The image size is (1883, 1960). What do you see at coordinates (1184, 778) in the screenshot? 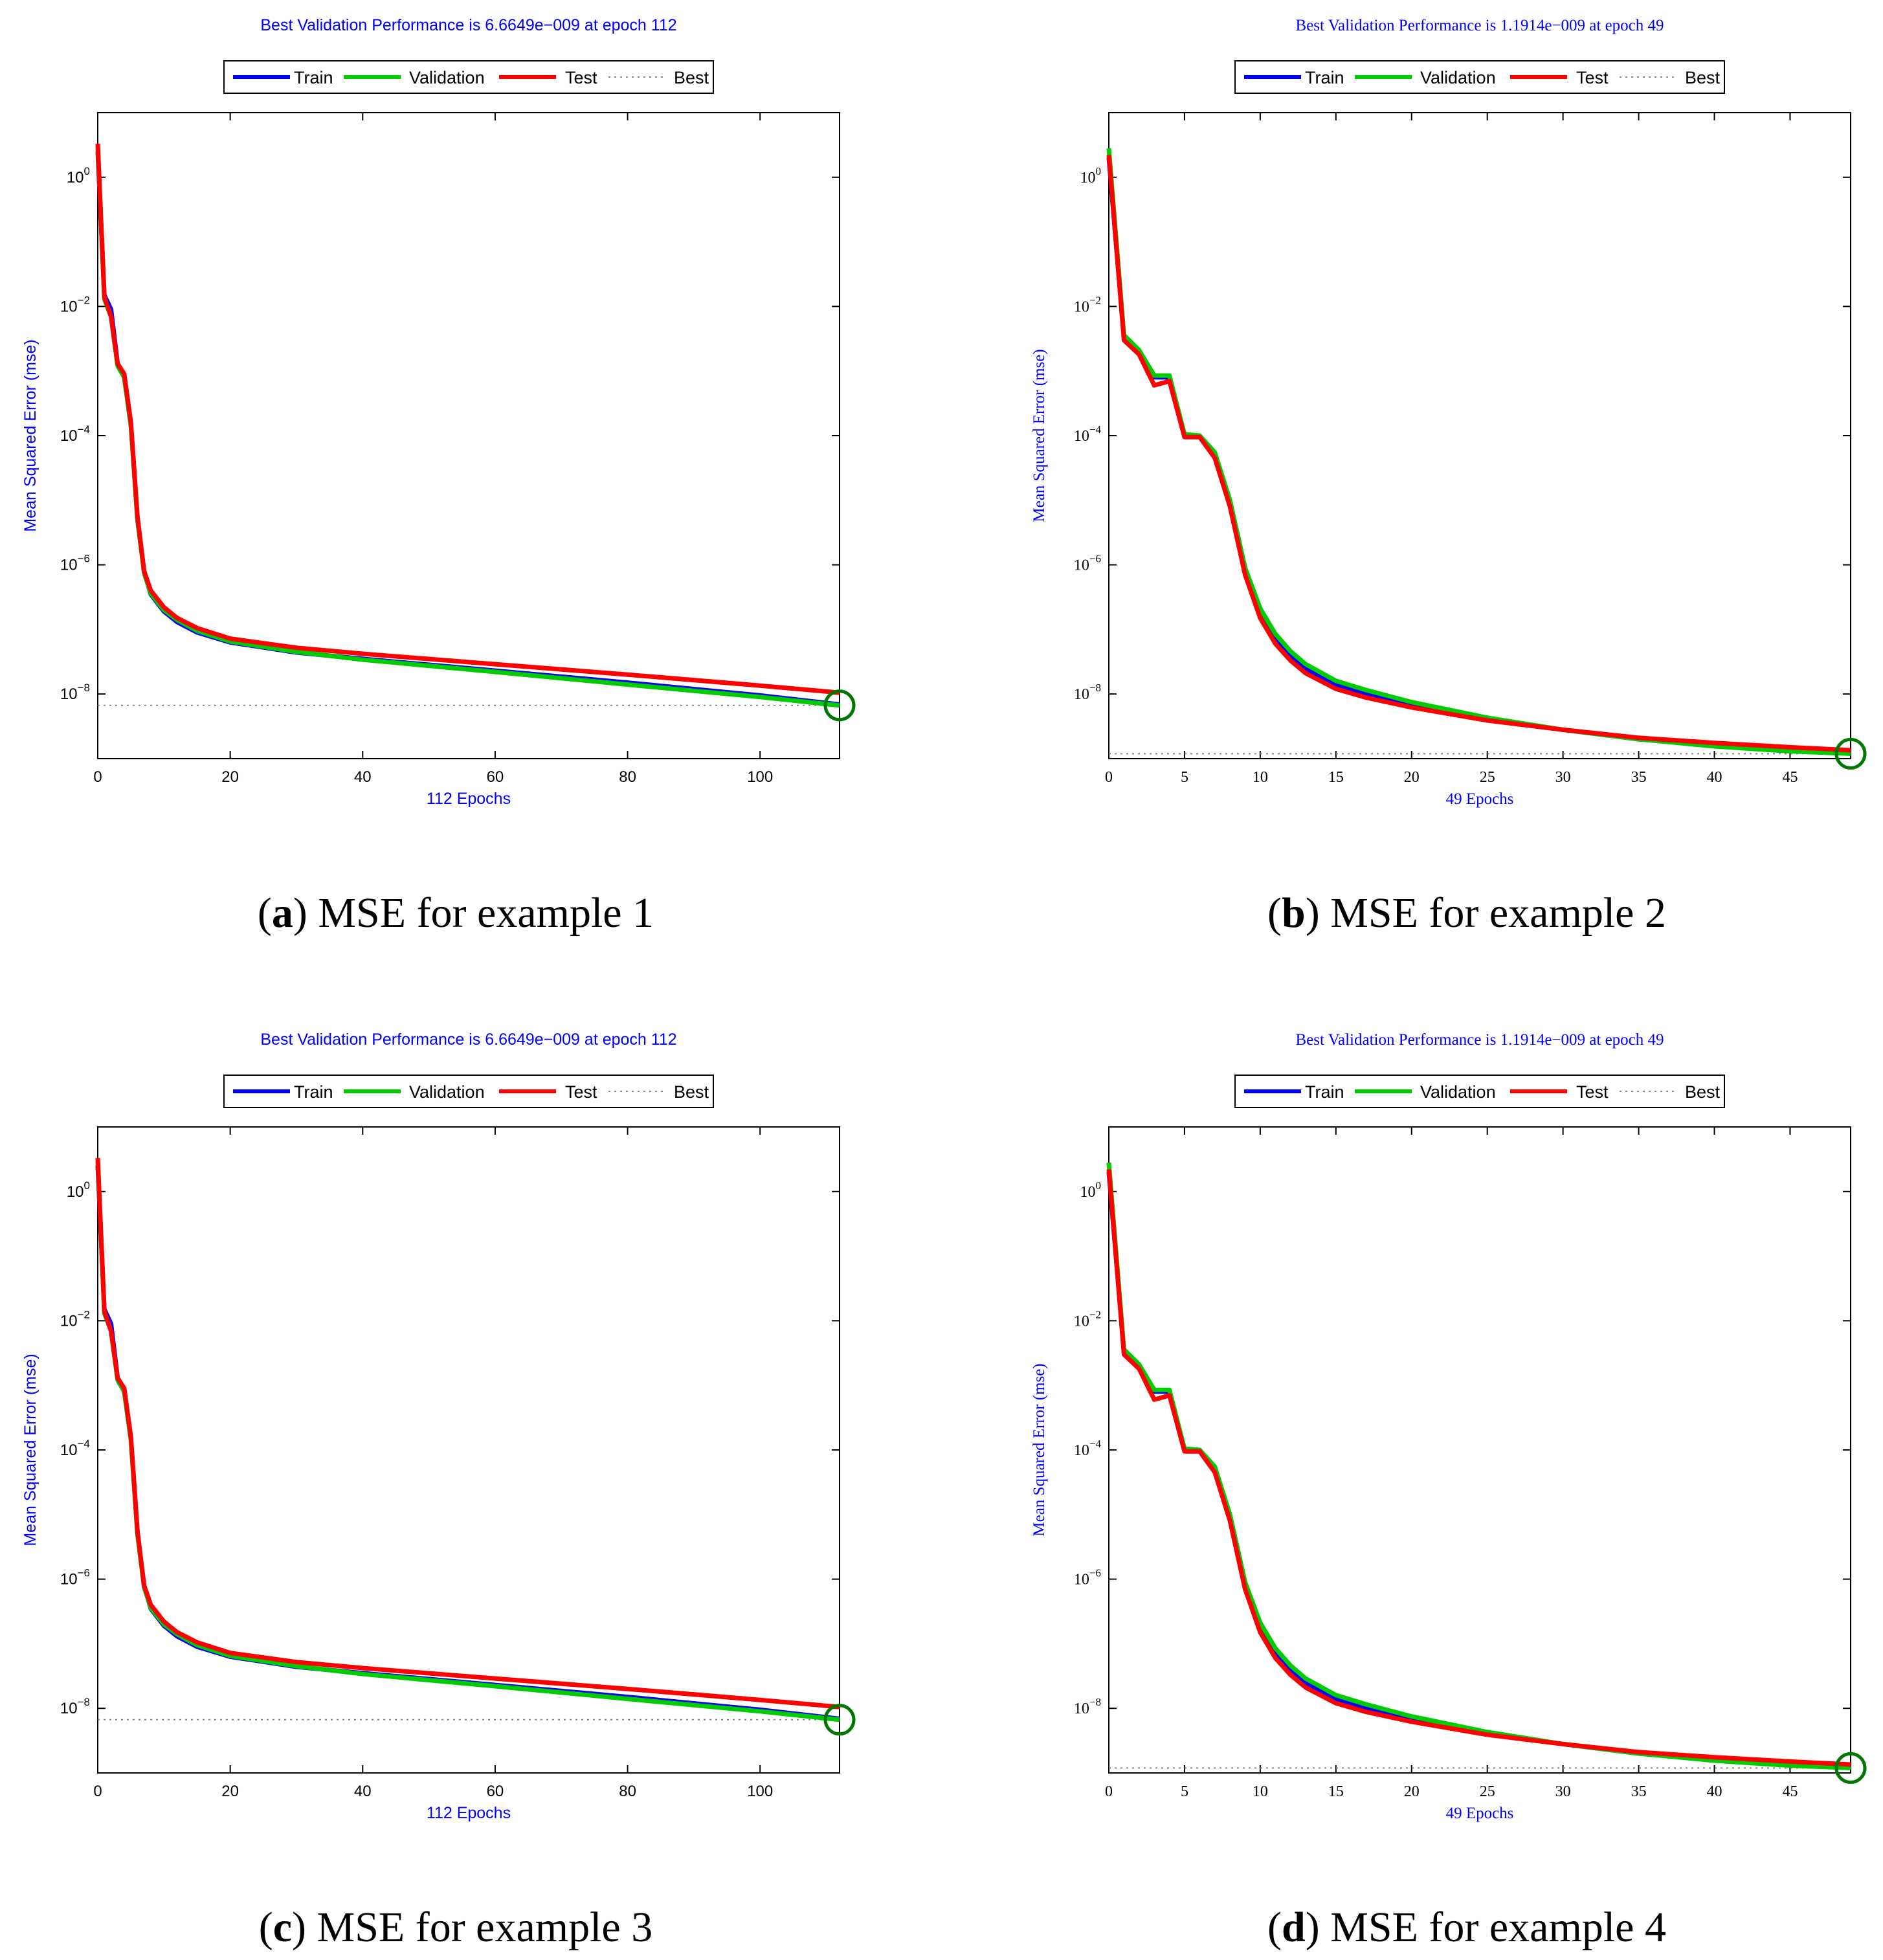
I see `x-tick-label: 5` at bounding box center [1184, 778].